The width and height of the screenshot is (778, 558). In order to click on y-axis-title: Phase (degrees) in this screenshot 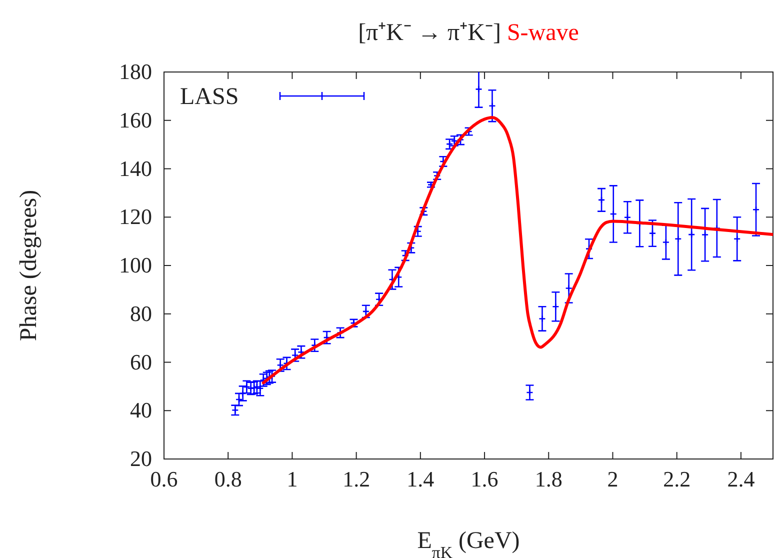, I will do `click(29, 266)`.